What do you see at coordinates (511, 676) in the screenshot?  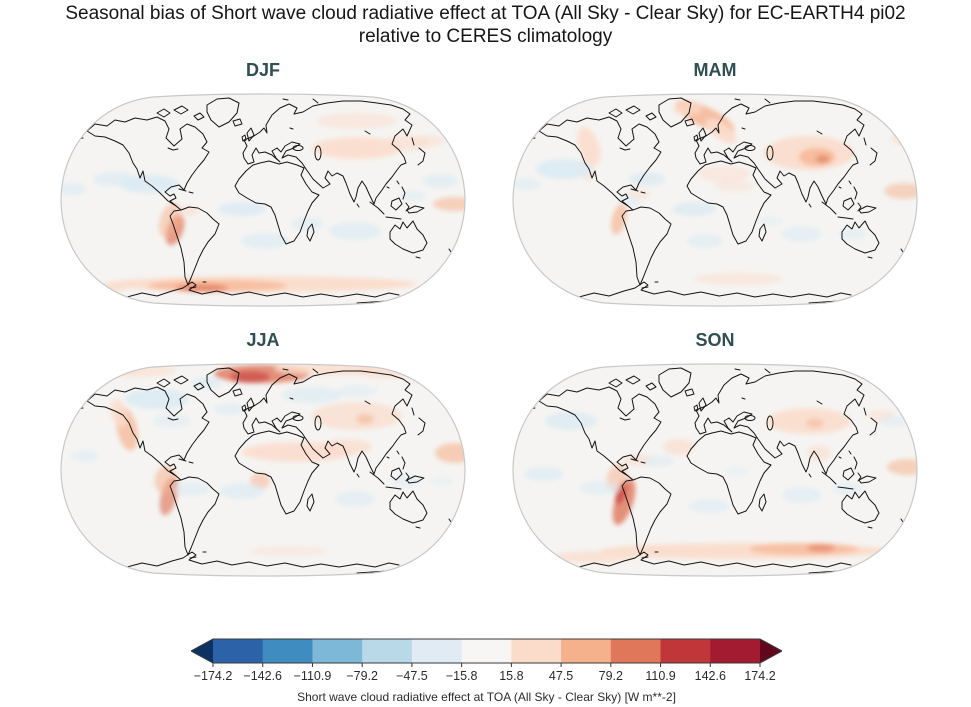 I see `svg-text: 15.8` at bounding box center [511, 676].